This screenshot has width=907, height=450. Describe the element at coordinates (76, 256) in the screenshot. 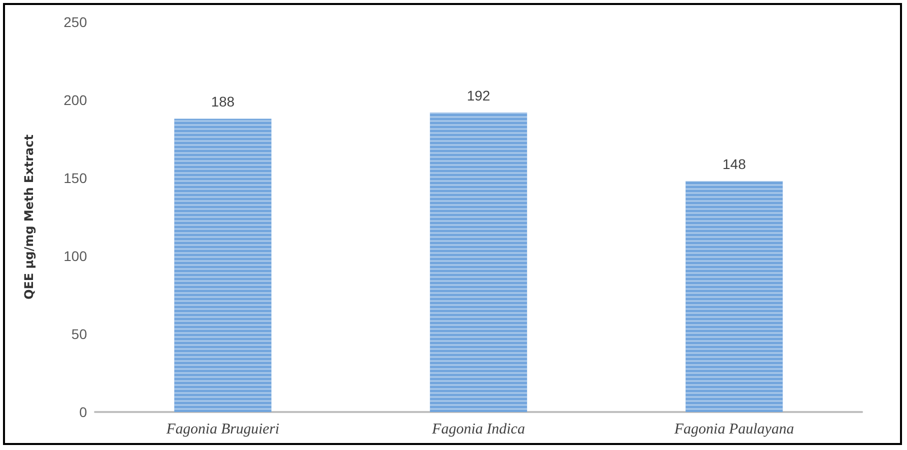

I see `y-tick-label: 100` at that location.